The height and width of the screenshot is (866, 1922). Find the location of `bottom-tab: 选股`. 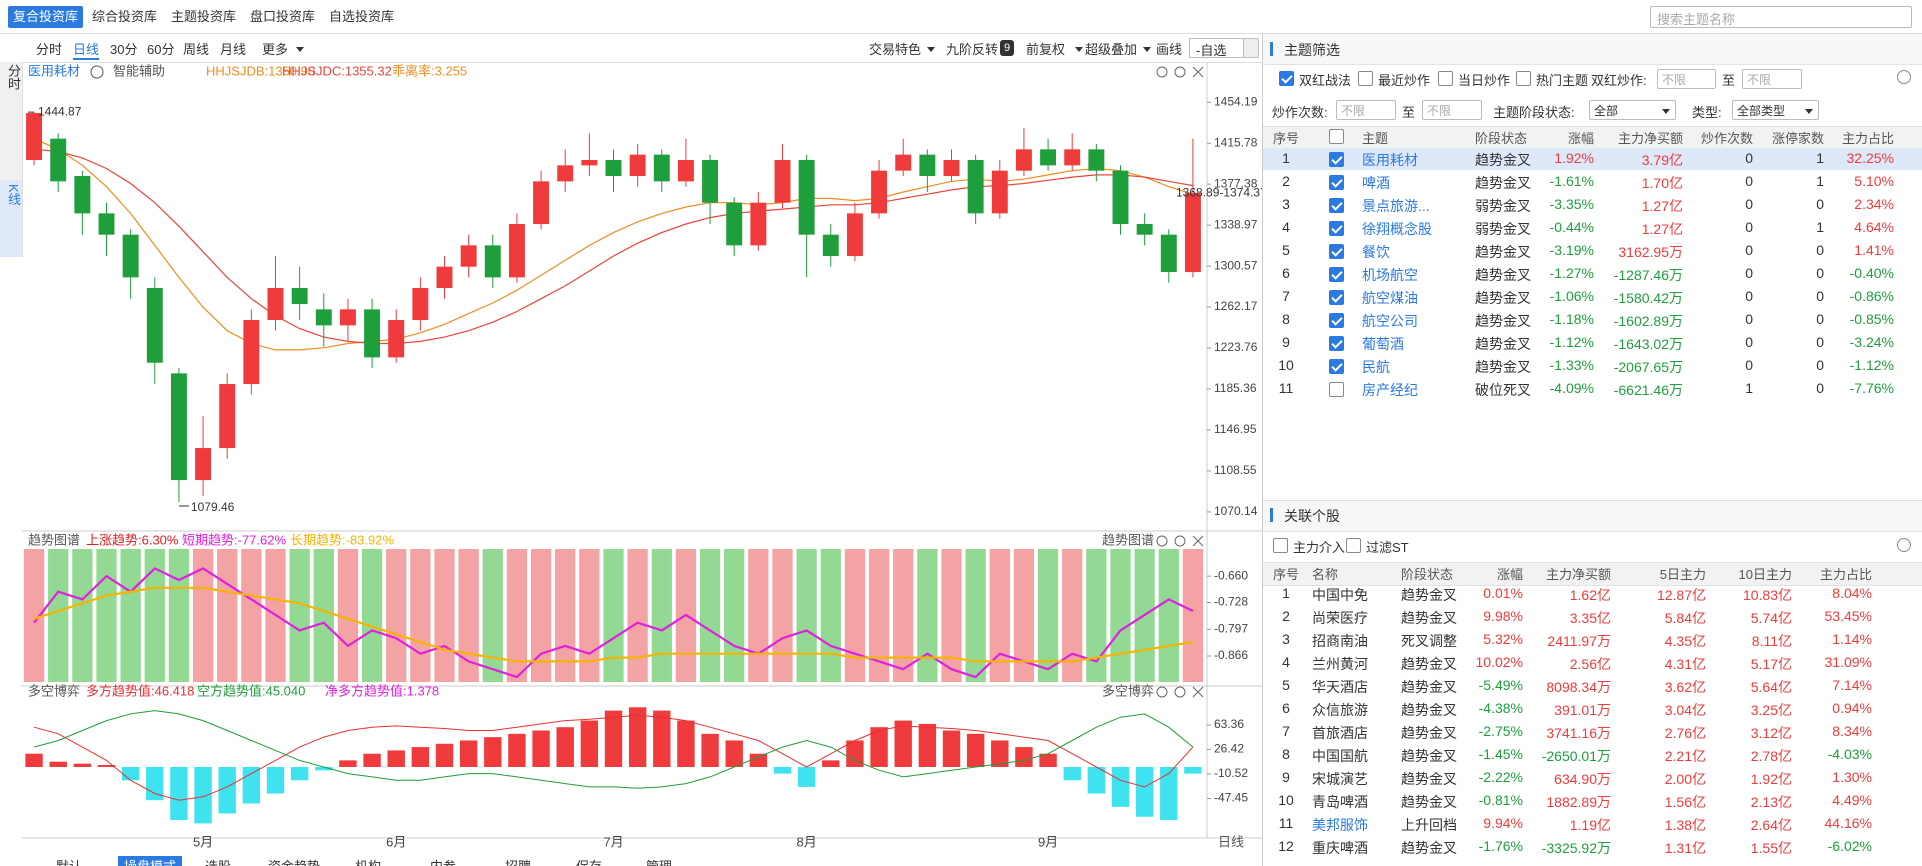

bottom-tab: 选股 is located at coordinates (218, 861).